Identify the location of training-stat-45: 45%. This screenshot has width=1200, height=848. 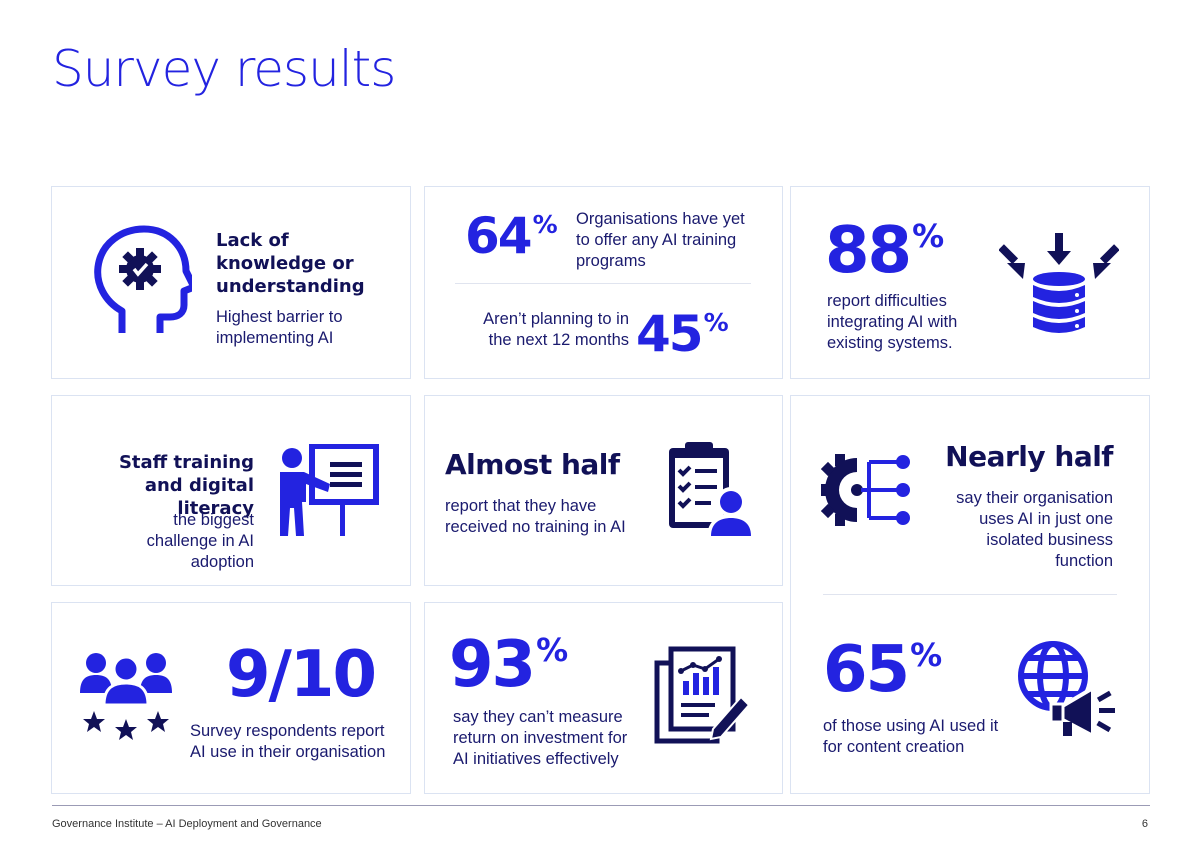
(682, 334).